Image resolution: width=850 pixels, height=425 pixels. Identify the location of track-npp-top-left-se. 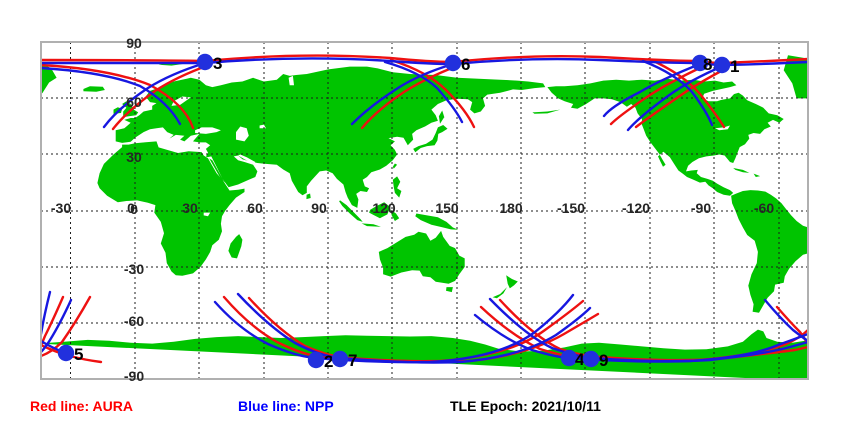
(111, 96).